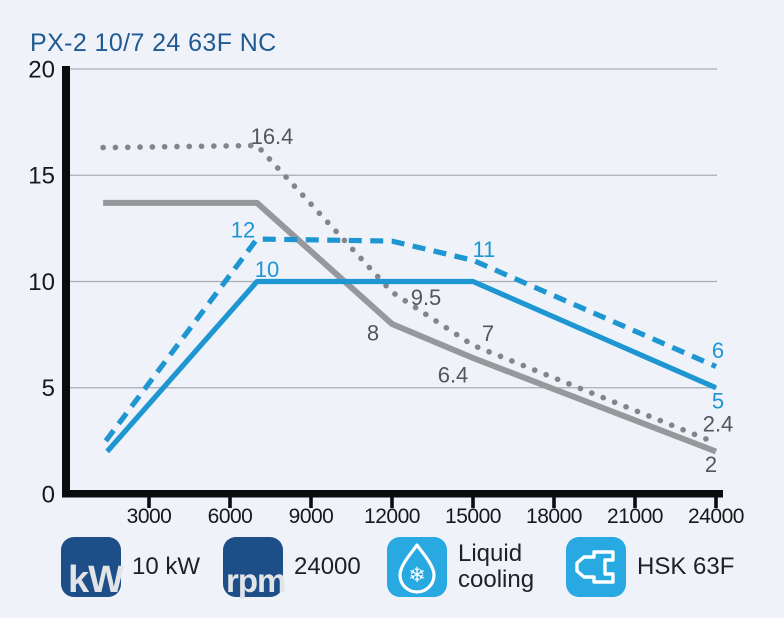 The image size is (784, 618). I want to click on x-tick-label: 15000, so click(473, 516).